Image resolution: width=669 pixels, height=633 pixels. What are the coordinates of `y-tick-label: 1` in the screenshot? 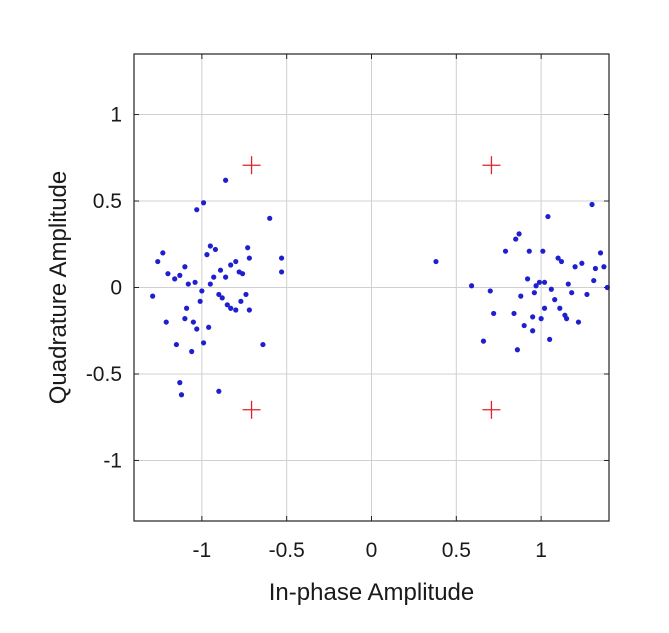 It's located at (116, 115).